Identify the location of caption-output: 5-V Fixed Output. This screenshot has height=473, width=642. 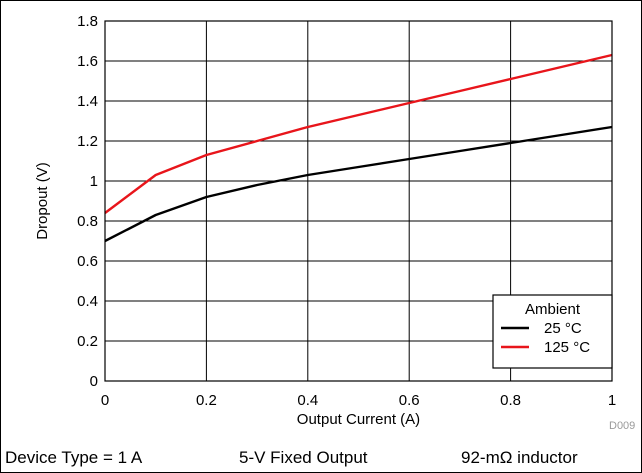
(303, 457).